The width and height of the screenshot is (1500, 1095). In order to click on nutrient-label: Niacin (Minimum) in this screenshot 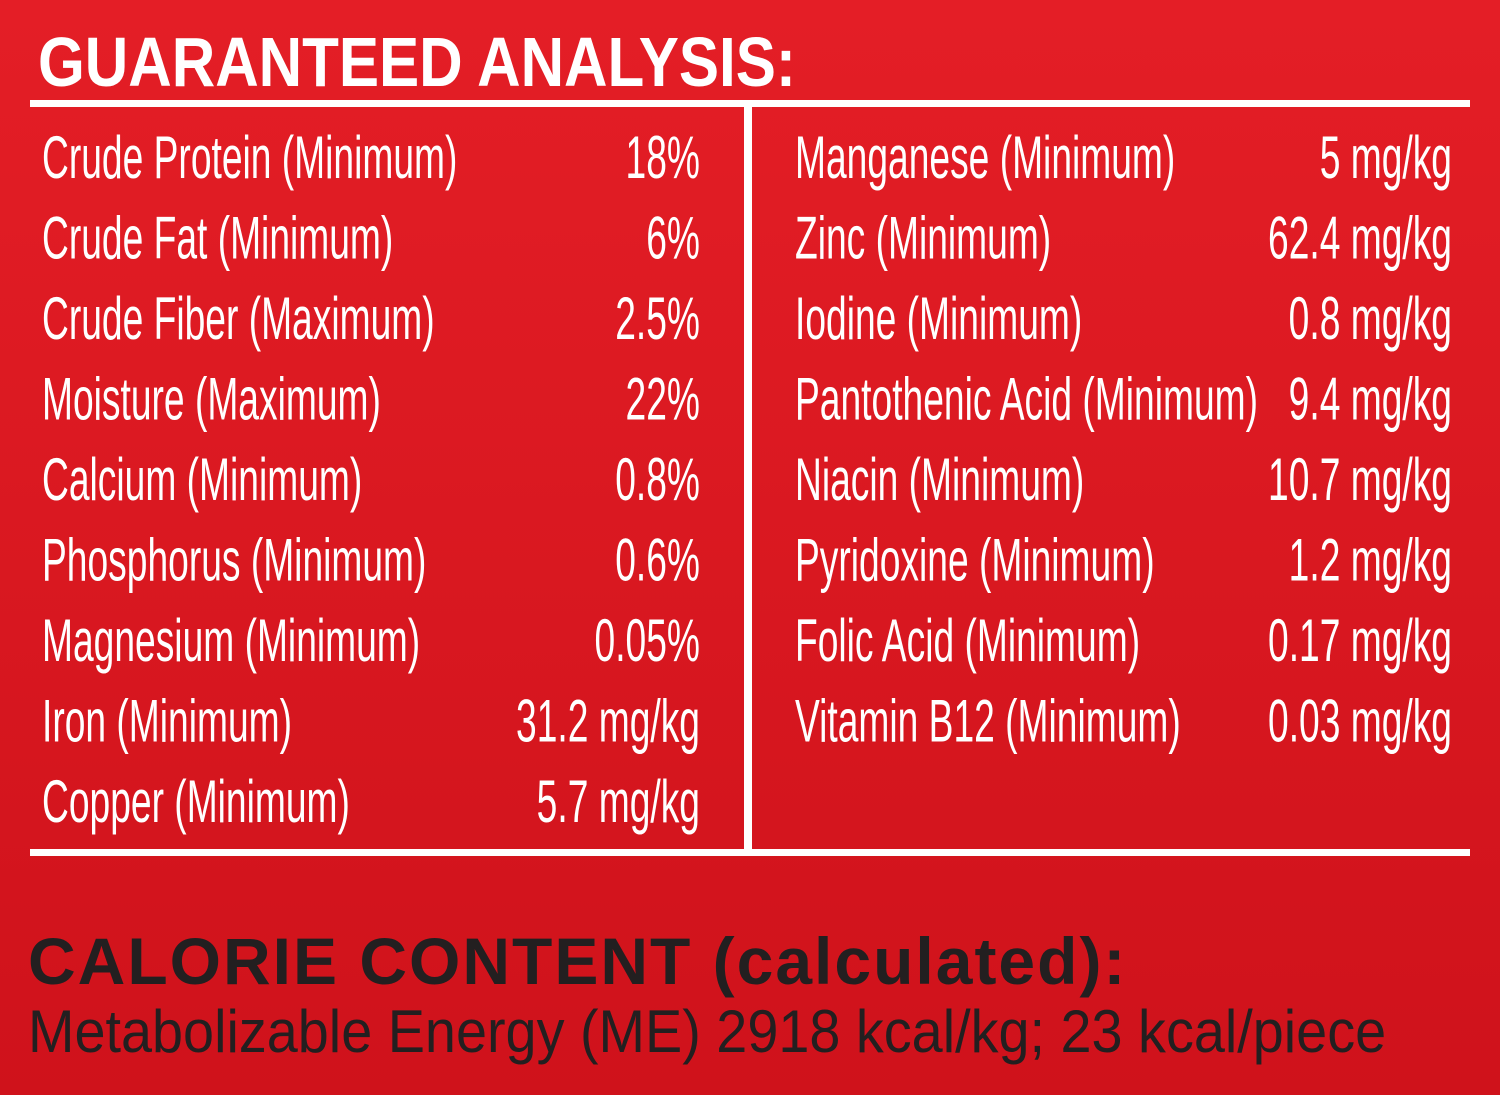, I will do `click(939, 479)`.